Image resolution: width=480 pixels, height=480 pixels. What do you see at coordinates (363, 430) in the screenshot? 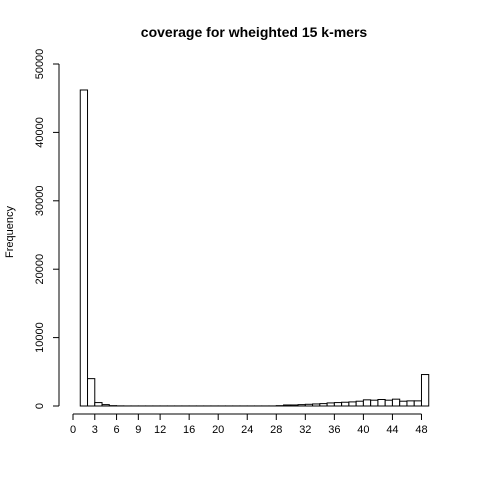
I see `x-tick-label: 40` at bounding box center [363, 430].